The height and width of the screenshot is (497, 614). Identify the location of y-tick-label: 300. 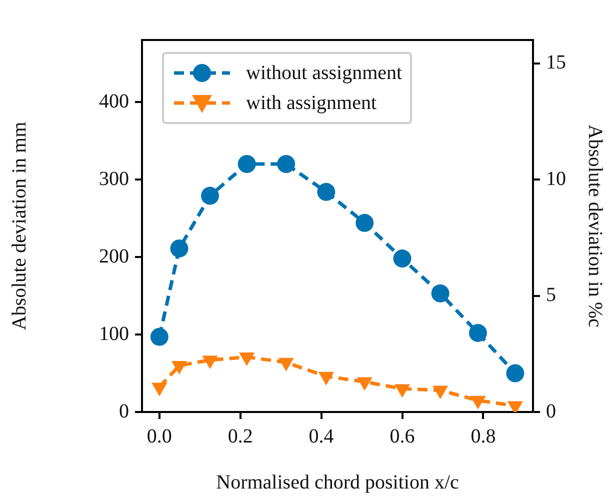
(114, 179).